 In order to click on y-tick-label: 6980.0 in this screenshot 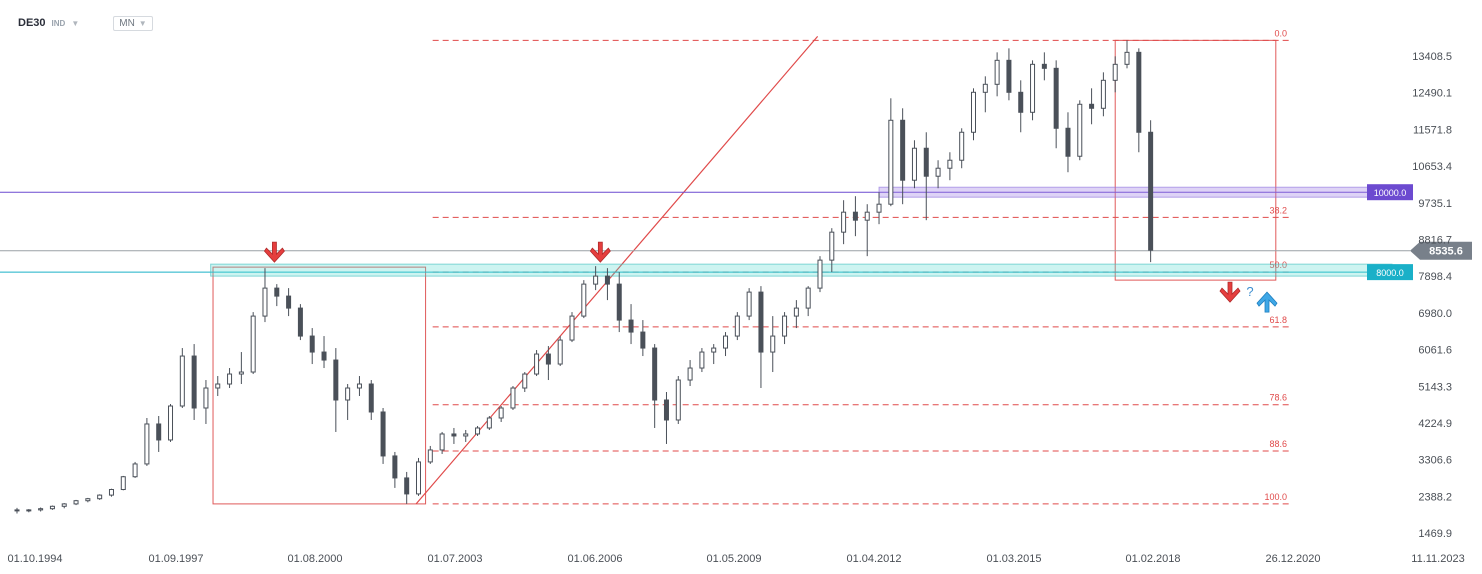, I will do `click(1435, 314)`.